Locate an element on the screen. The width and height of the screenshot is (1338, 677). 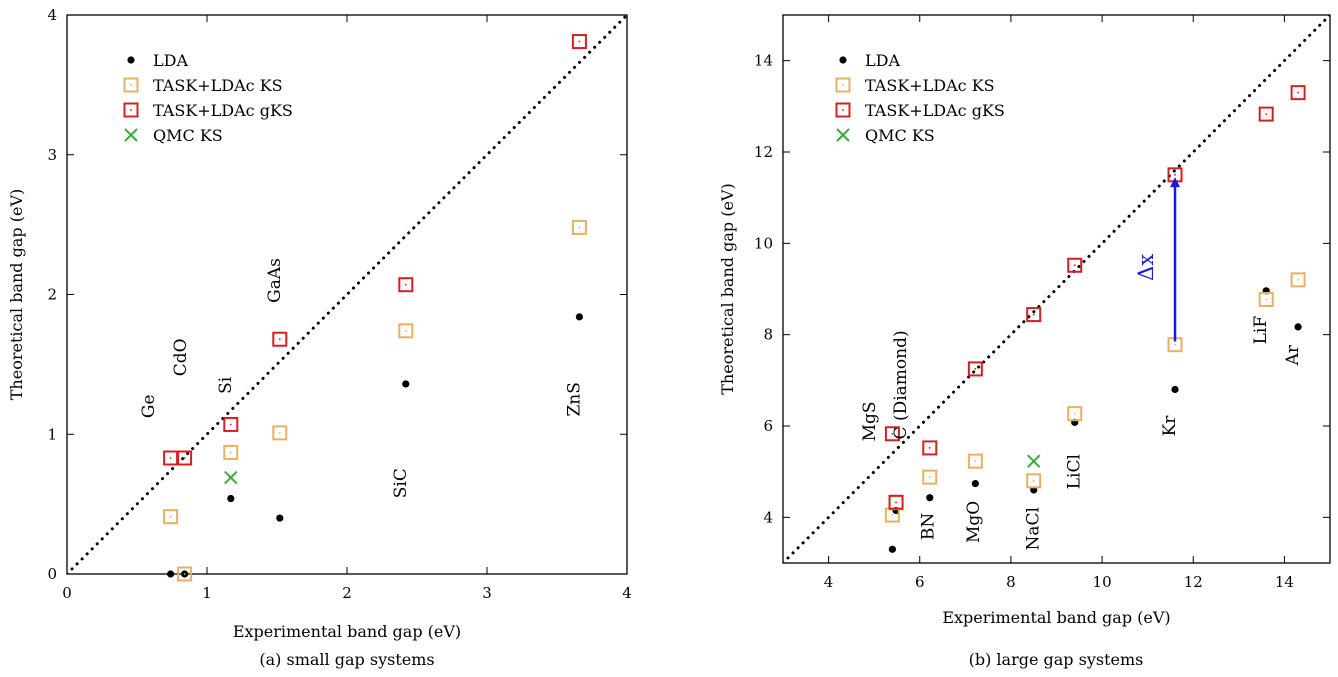
y-axis-label: Theoretical band gap (eV) is located at coordinates (727, 288).